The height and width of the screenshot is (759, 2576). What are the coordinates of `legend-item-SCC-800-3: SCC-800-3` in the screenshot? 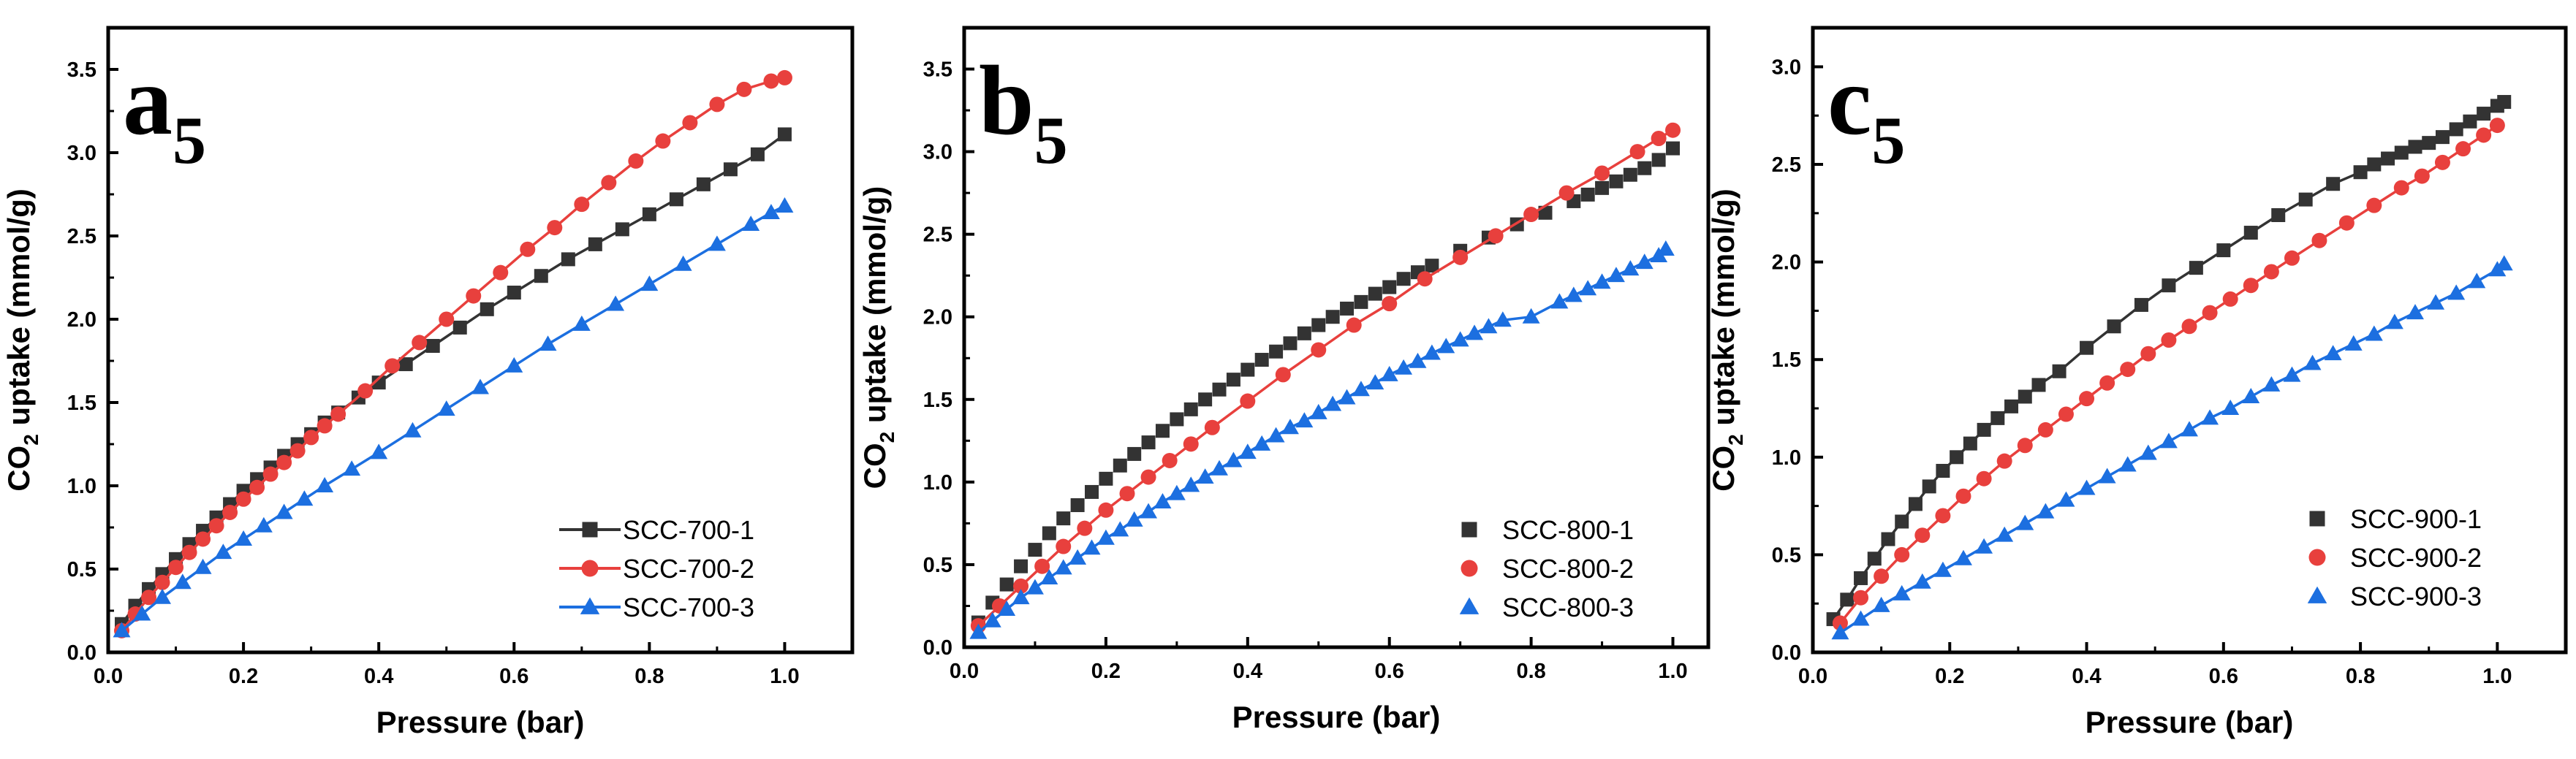 It's located at (1546, 607).